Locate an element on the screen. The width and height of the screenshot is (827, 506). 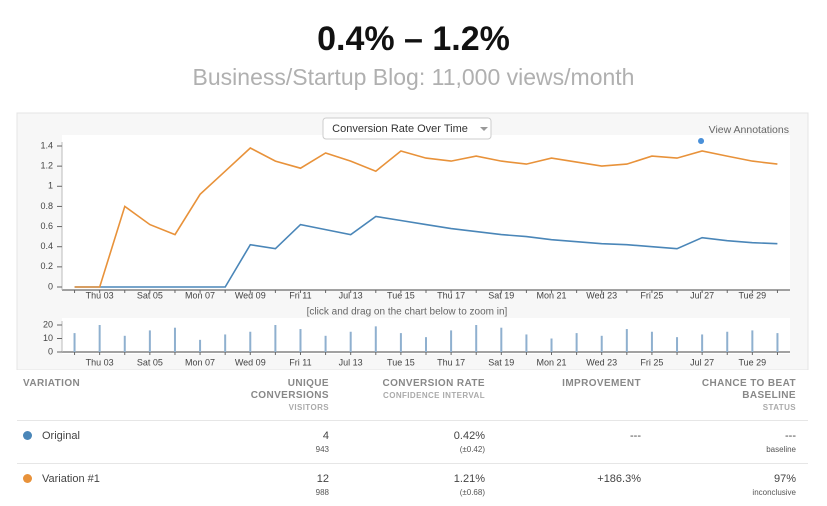
conversion-rate: 1.21% is located at coordinates (469, 479).